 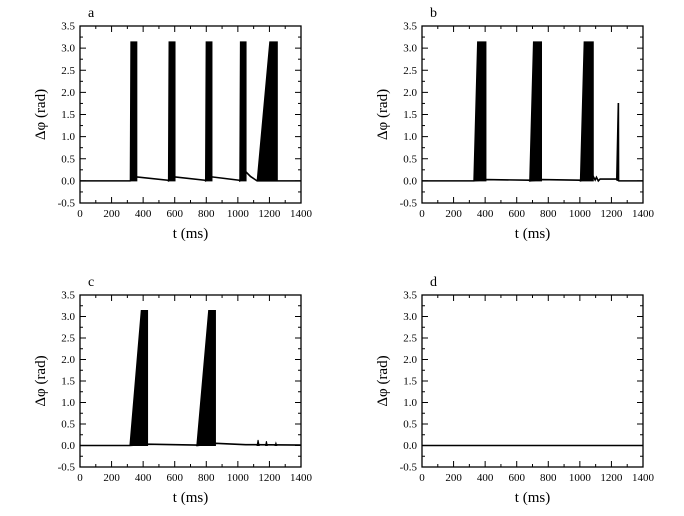 What do you see at coordinates (91, 282) in the screenshot?
I see `panel-letter: c` at bounding box center [91, 282].